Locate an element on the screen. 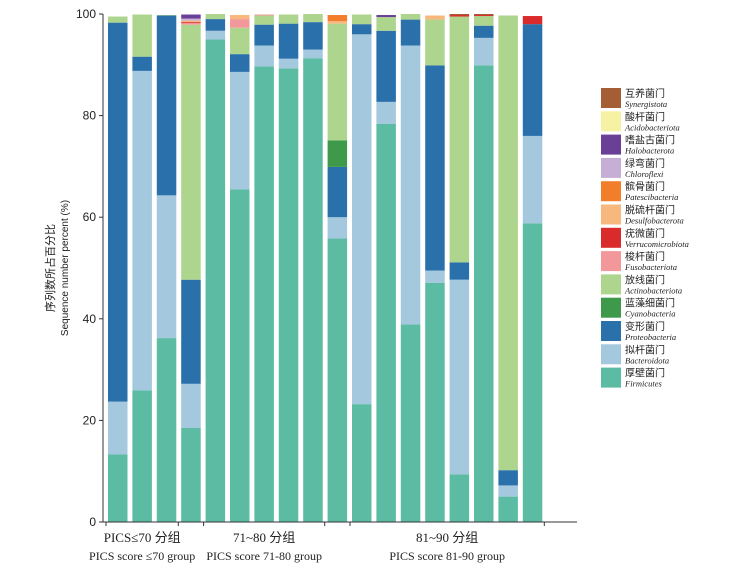  bar-segment-10-firmicutes is located at coordinates (337, 380).